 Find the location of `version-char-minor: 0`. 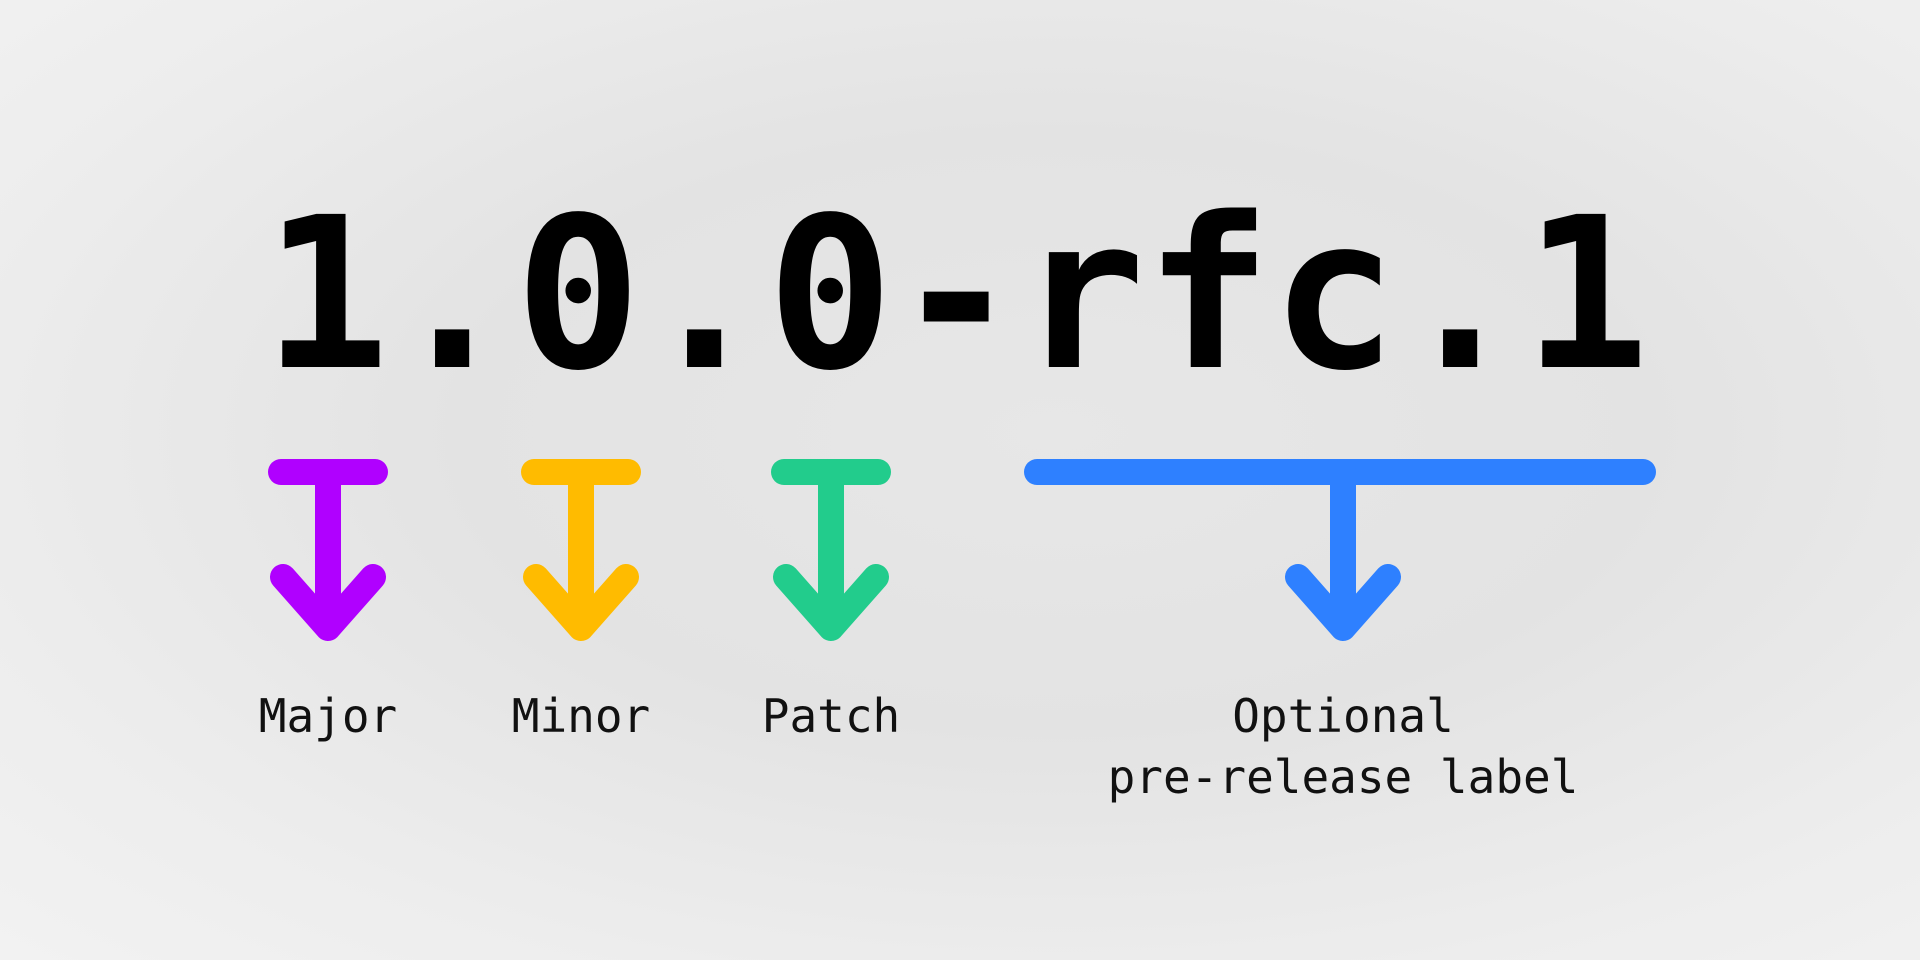

version-char-minor: 0 is located at coordinates (578, 294).